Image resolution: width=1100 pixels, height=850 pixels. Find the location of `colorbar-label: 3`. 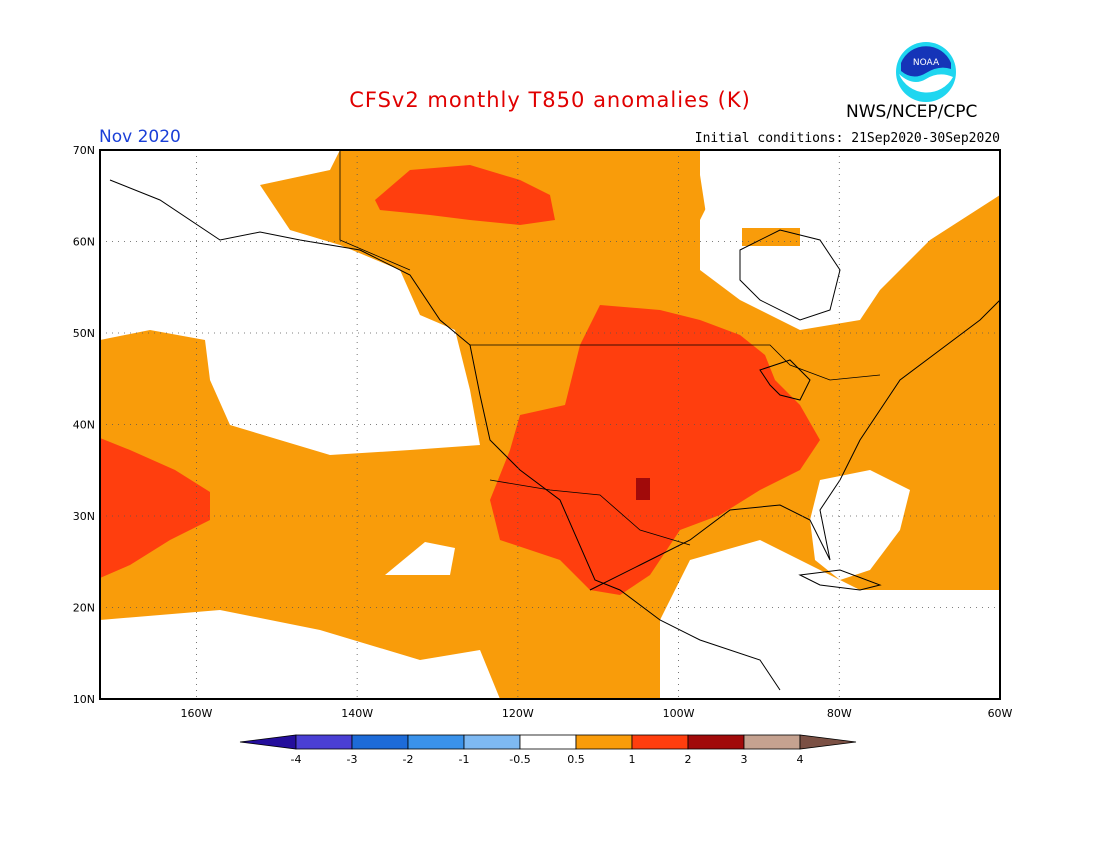

colorbar-label: 3 is located at coordinates (744, 759).